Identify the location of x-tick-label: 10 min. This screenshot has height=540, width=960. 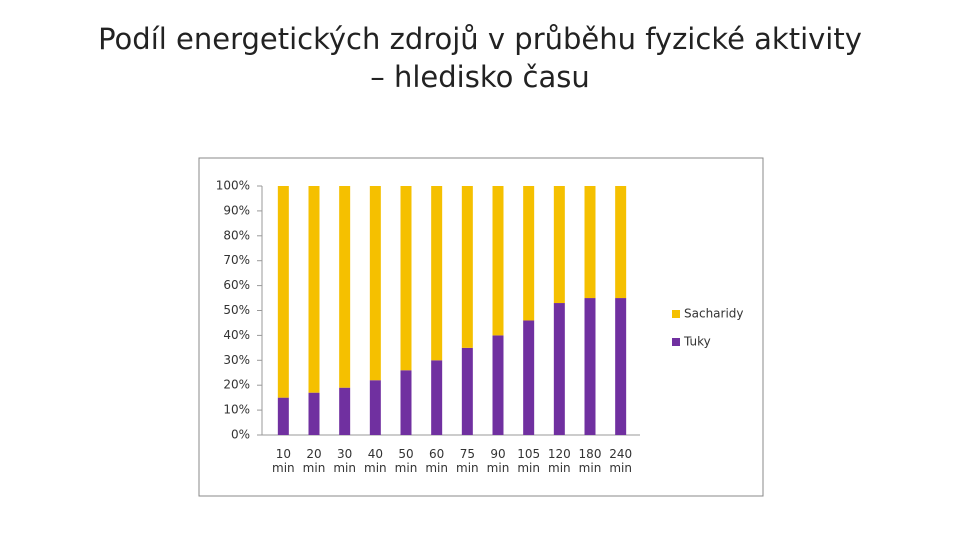
(283, 461).